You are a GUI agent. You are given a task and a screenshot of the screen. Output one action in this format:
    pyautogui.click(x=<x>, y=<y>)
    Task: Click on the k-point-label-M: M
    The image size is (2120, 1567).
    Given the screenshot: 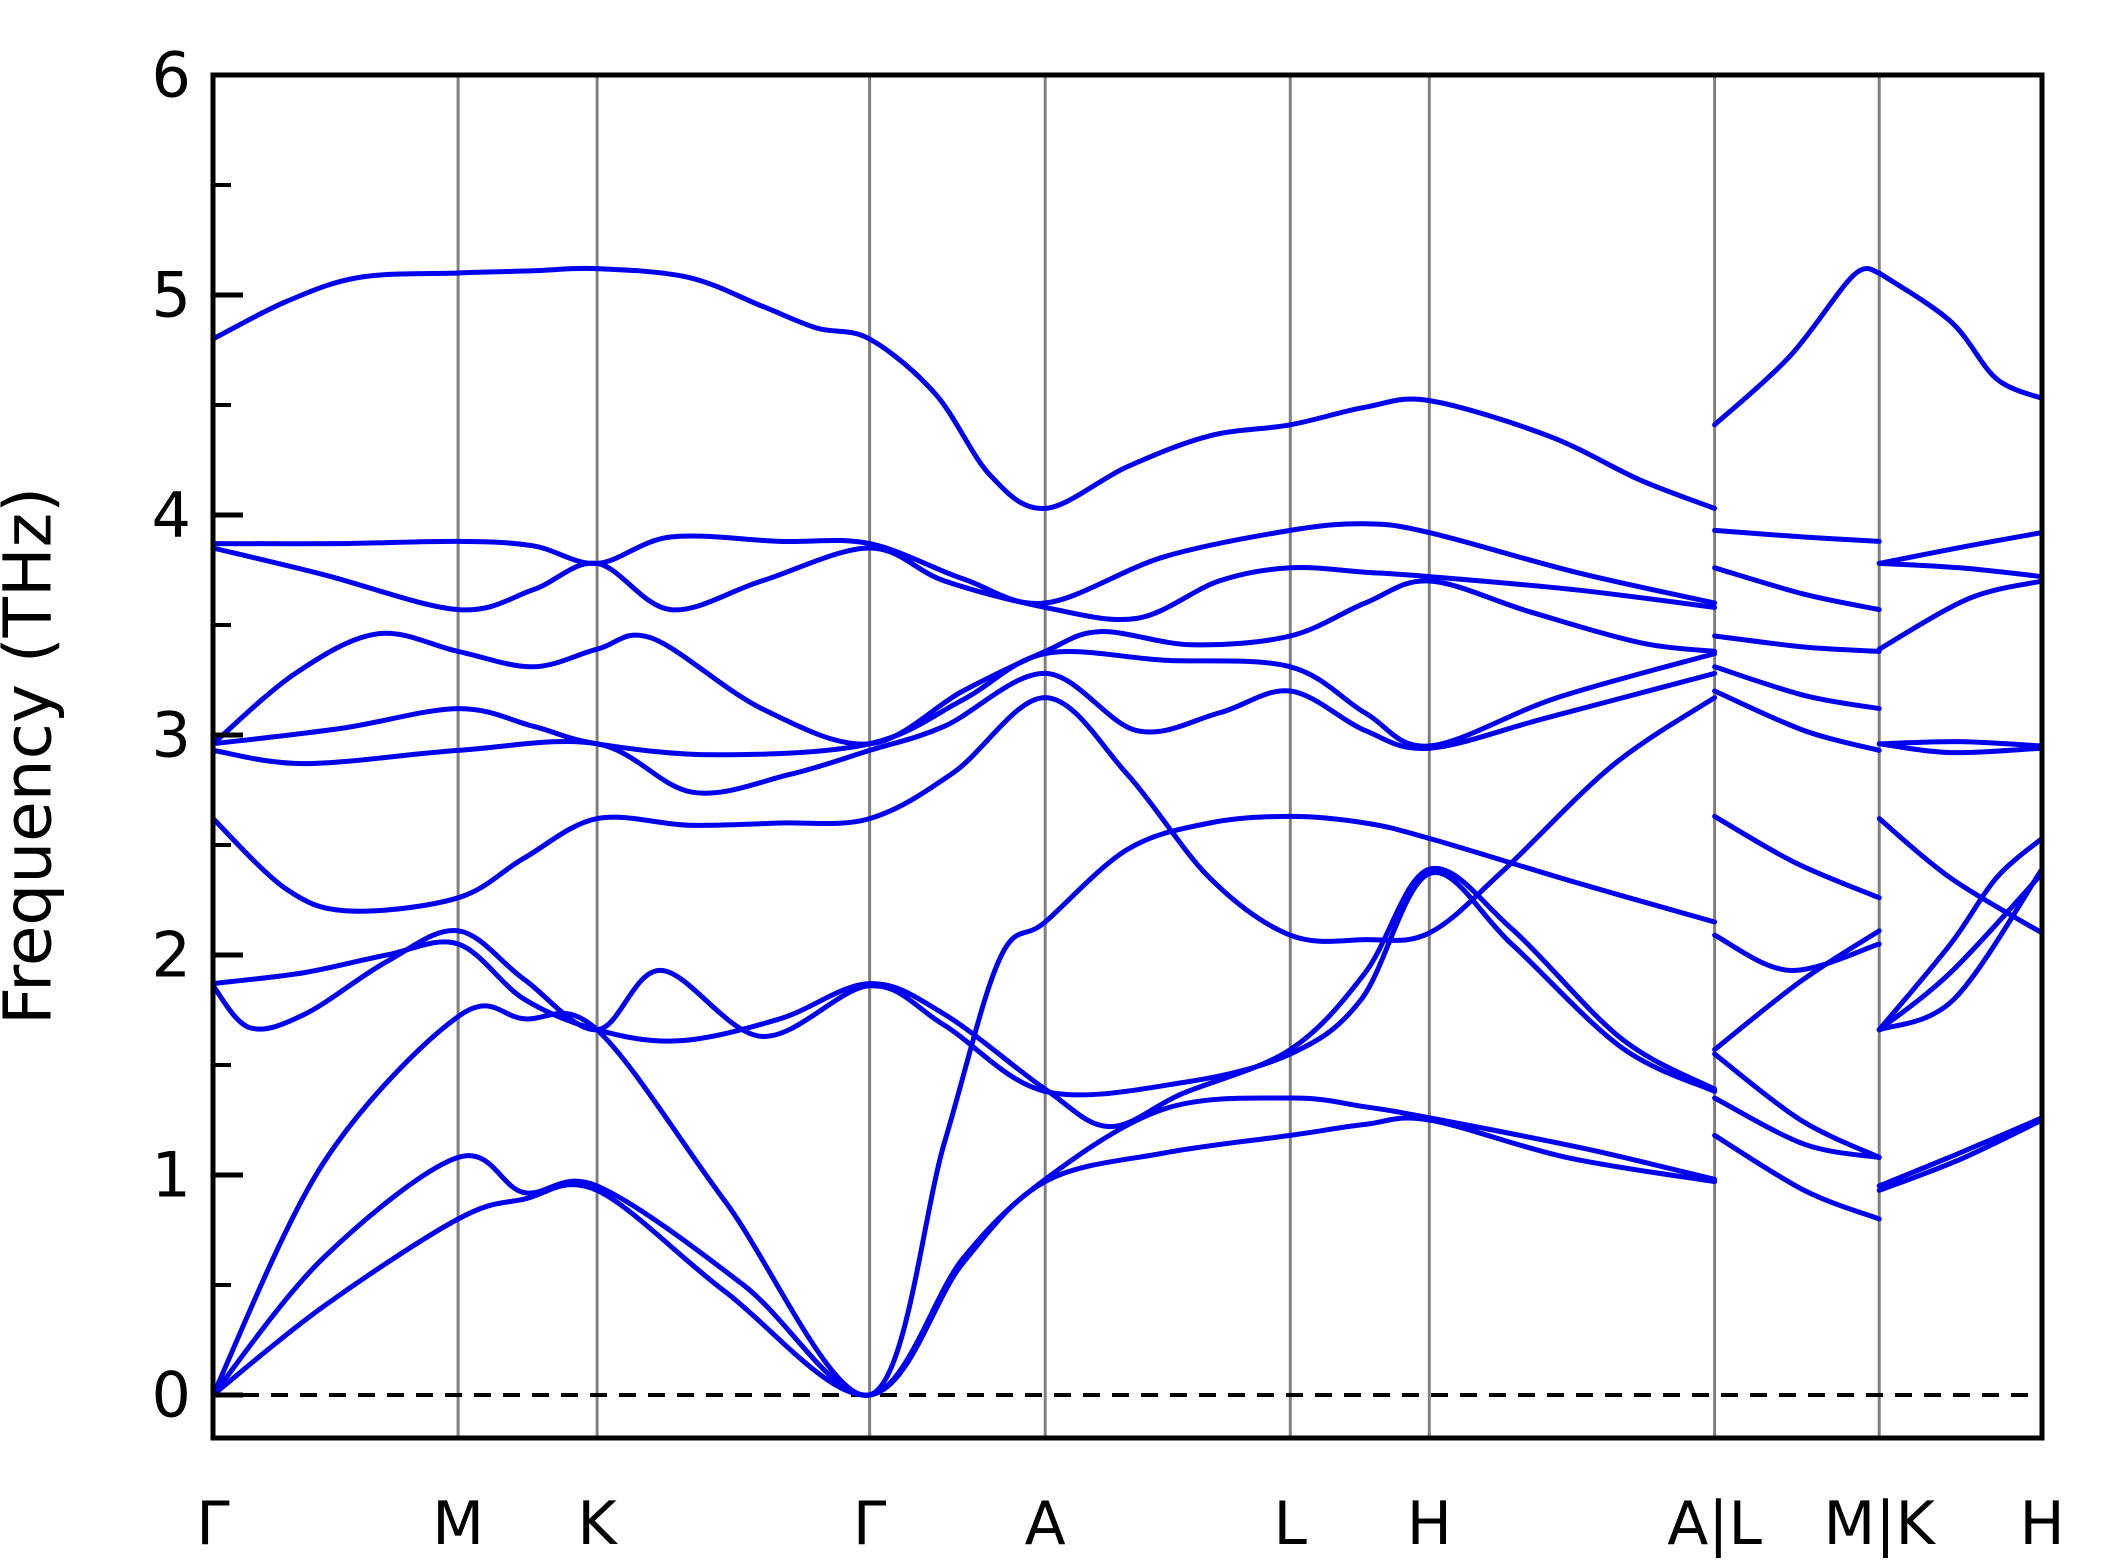 What is the action you would take?
    pyautogui.click(x=458, y=1524)
    